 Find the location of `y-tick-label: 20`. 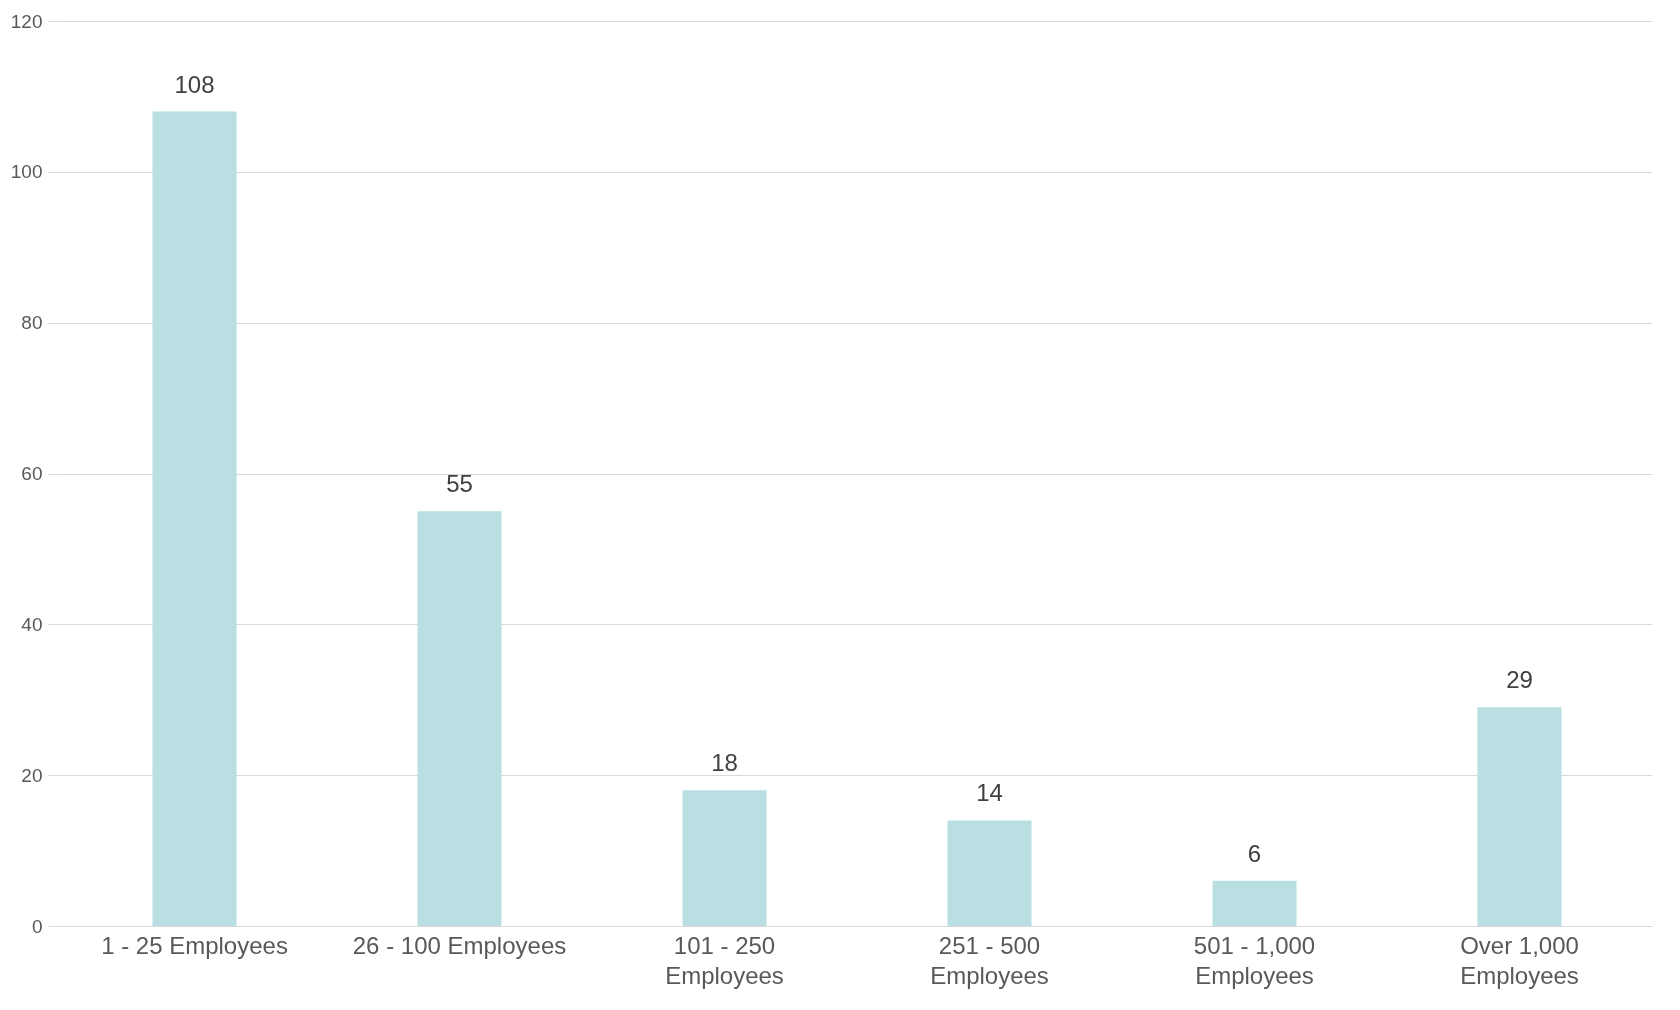

y-tick-label: 20 is located at coordinates (32, 775).